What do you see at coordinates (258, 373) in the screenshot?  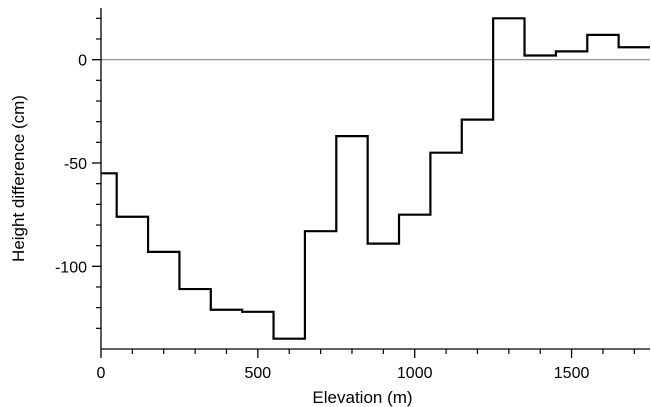 I see `x-tick-label: 500` at bounding box center [258, 373].